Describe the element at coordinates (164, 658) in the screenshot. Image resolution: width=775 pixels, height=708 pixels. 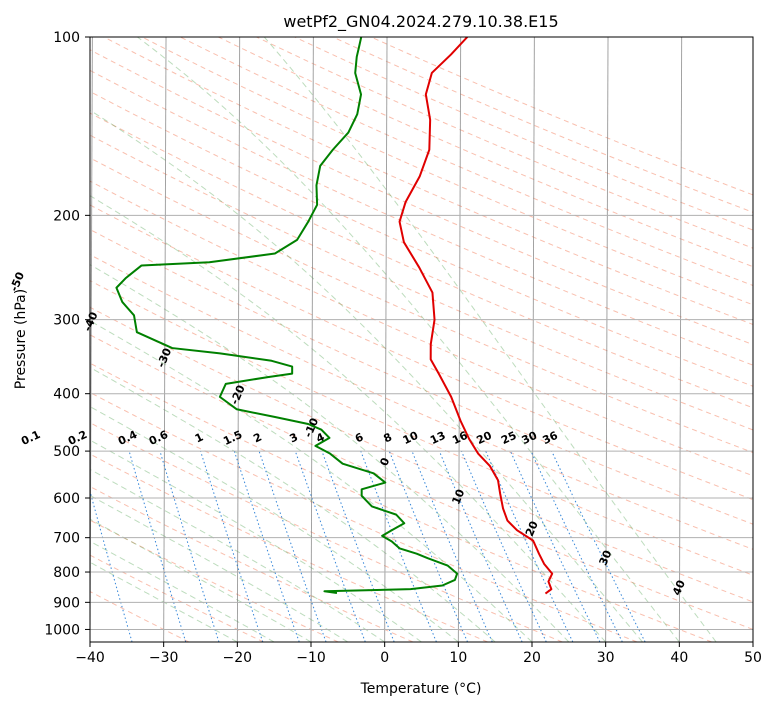
I see `x-tick-label: −30` at that location.